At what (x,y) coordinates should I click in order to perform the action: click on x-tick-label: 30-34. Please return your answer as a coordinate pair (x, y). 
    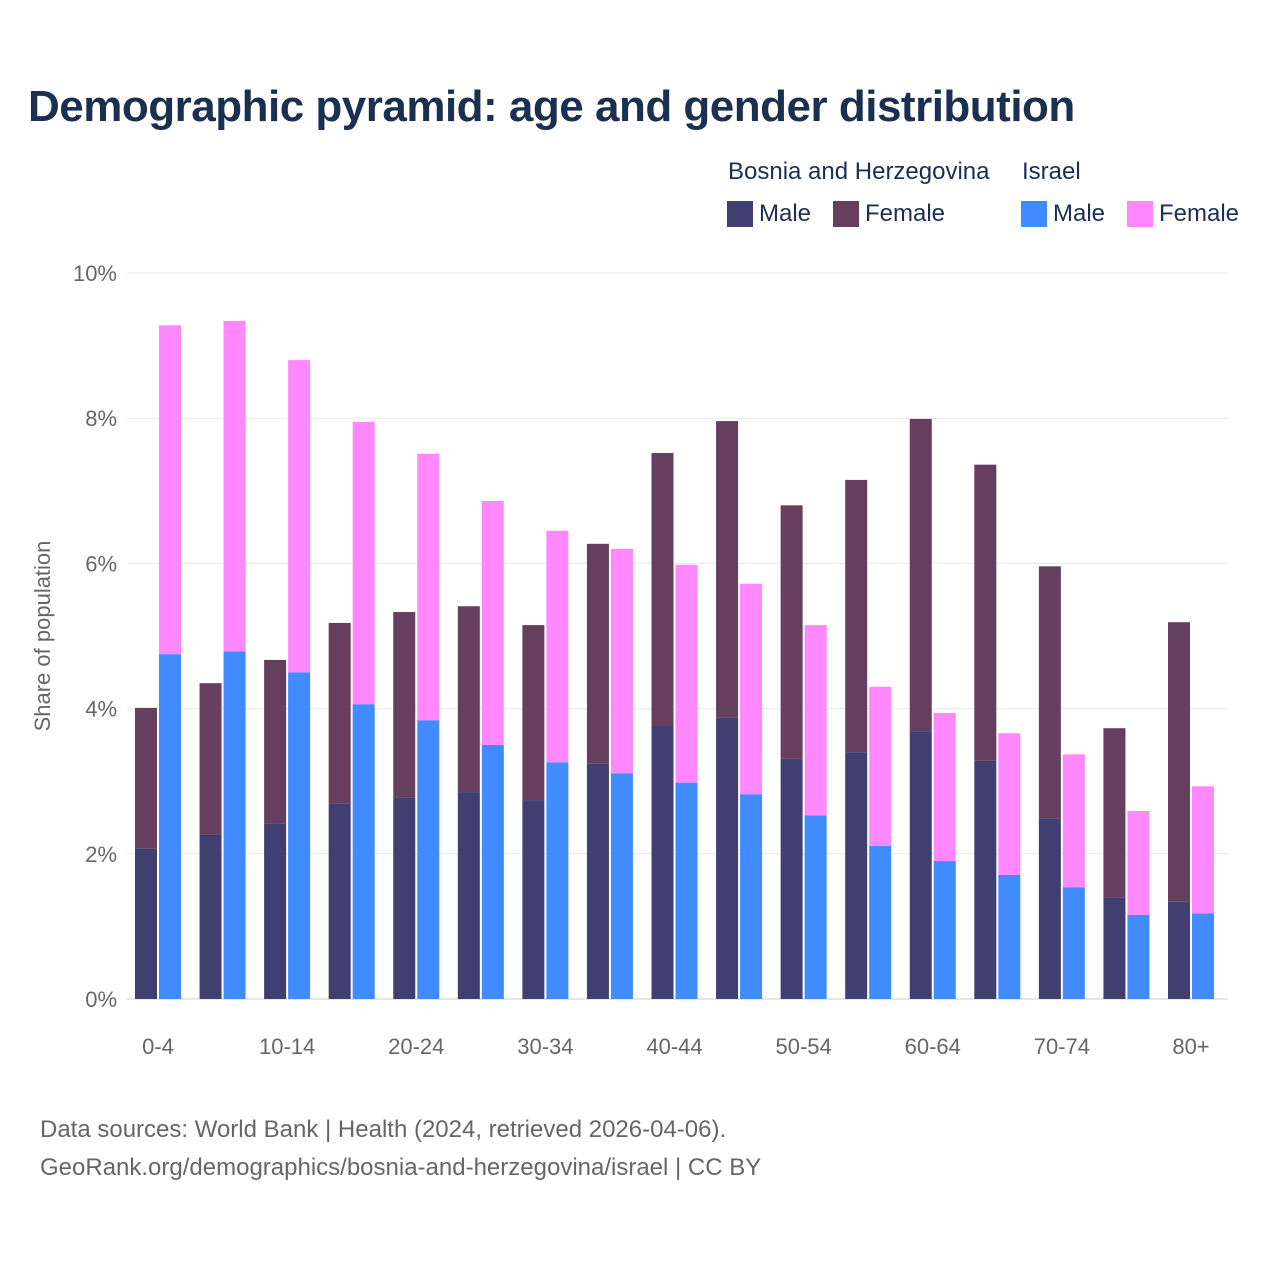
    Looking at the image, I should click on (545, 1046).